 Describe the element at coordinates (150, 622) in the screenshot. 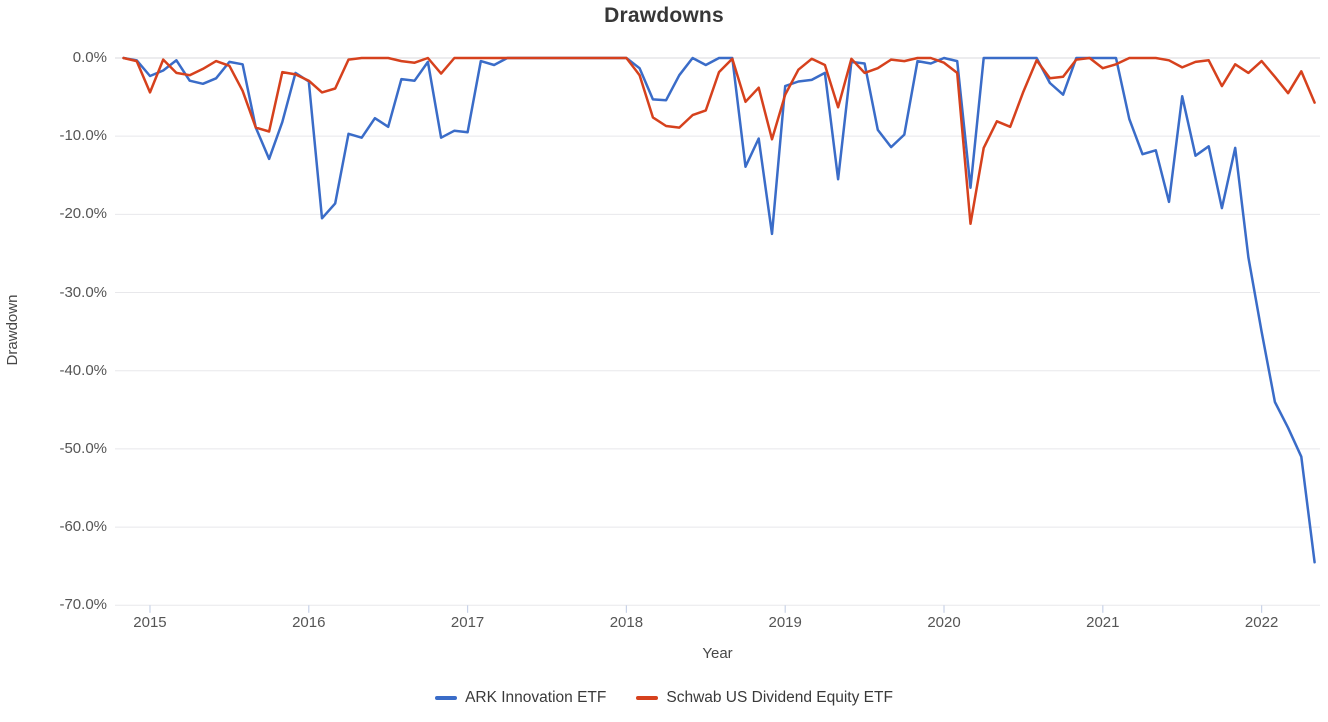

I see `x-tick-label: 2015` at that location.